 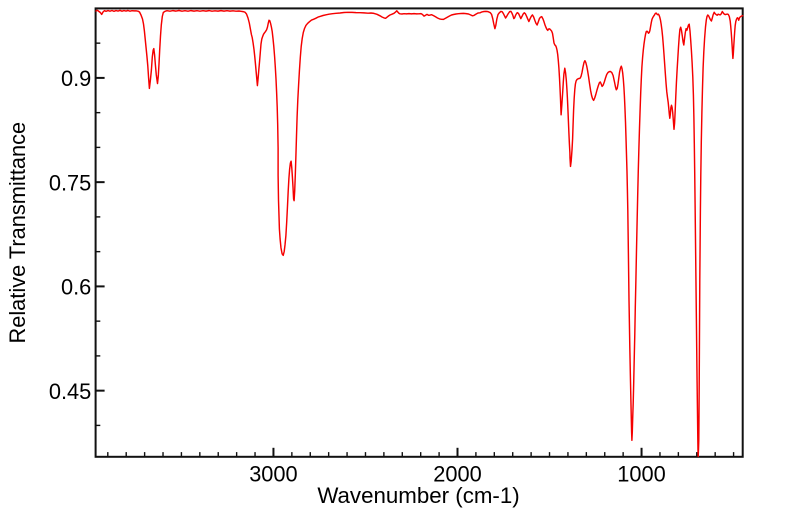 What do you see at coordinates (70, 391) in the screenshot?
I see `svg-text: 0.45` at bounding box center [70, 391].